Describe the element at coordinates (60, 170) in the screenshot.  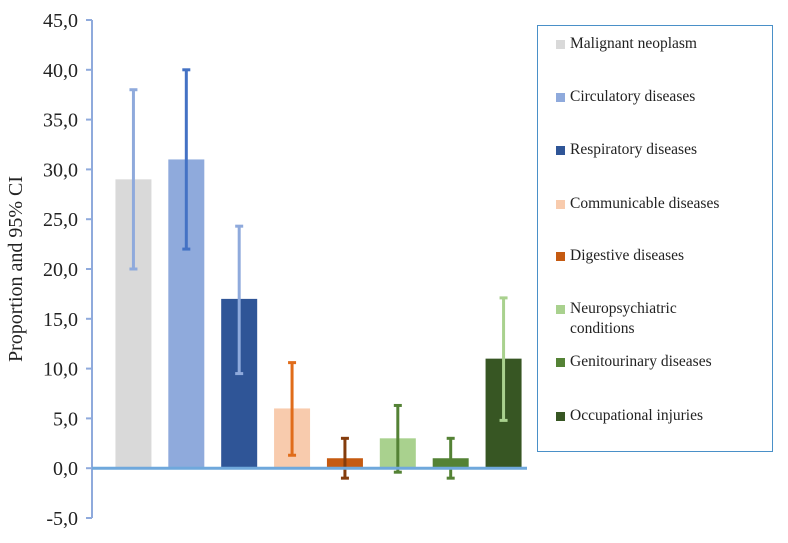
I see `y-tick-label: 30,0` at that location.